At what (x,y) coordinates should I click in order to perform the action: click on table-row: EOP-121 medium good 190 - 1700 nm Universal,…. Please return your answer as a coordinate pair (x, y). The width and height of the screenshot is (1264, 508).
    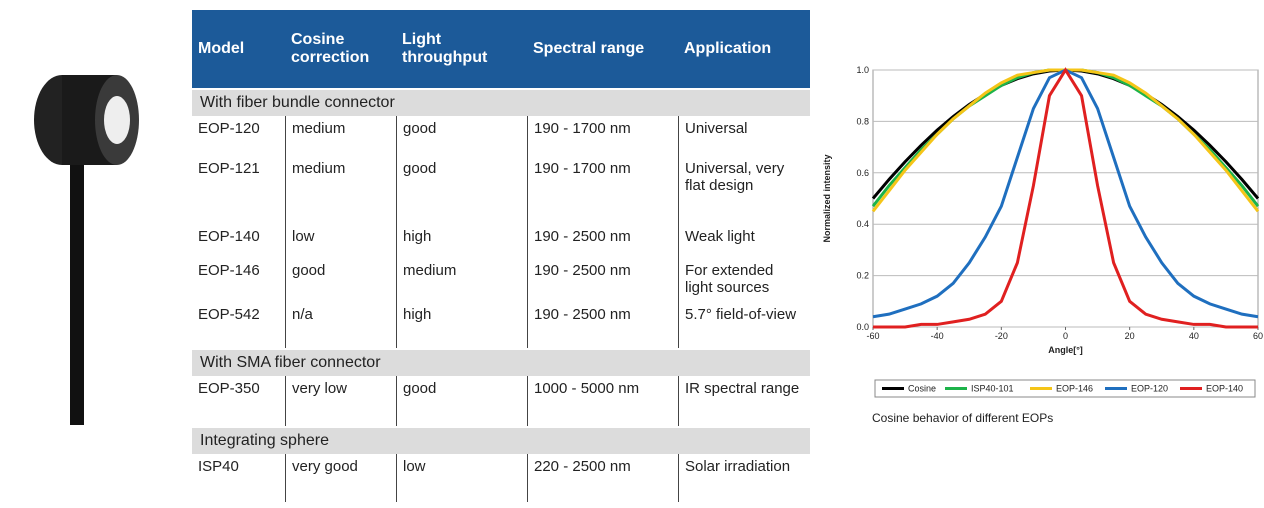
    Looking at the image, I should click on (501, 190).